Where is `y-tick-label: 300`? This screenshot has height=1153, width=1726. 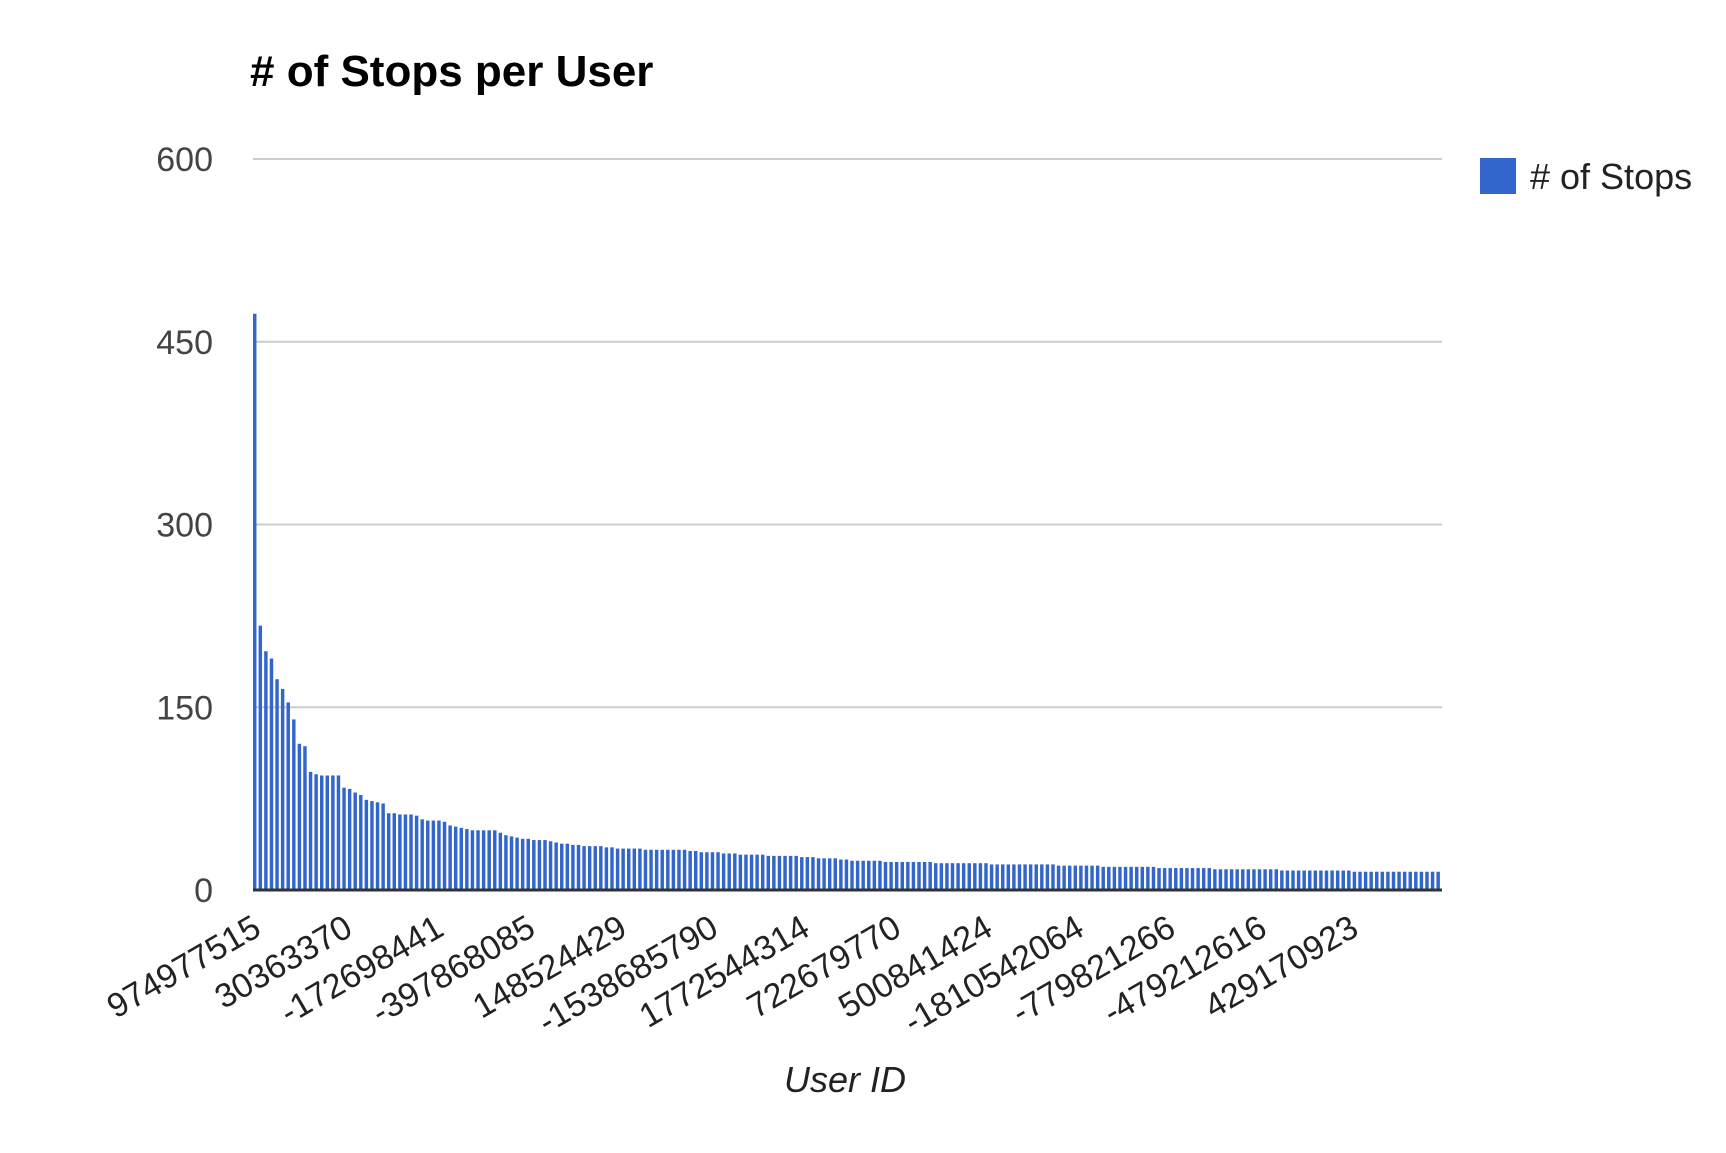
y-tick-label: 300 is located at coordinates (184, 526).